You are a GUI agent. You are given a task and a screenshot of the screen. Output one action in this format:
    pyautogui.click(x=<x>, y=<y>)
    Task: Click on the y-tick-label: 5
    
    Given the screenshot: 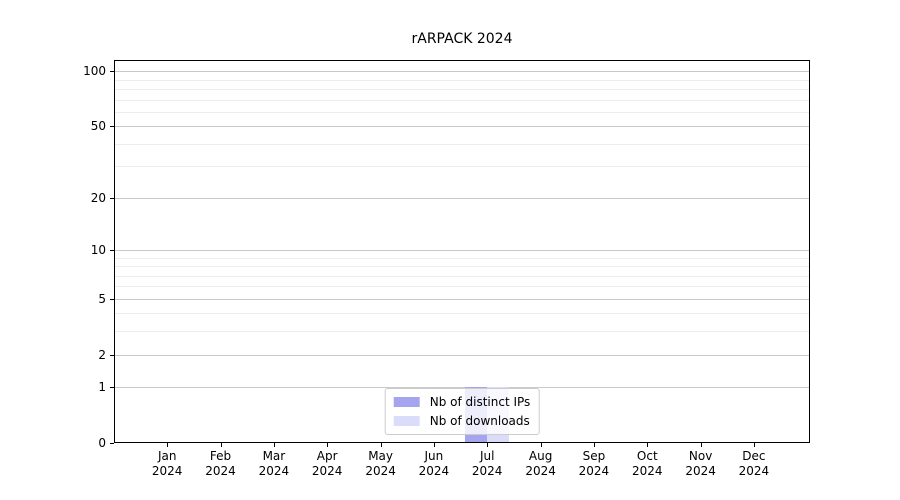 What is the action you would take?
    pyautogui.click(x=102, y=298)
    